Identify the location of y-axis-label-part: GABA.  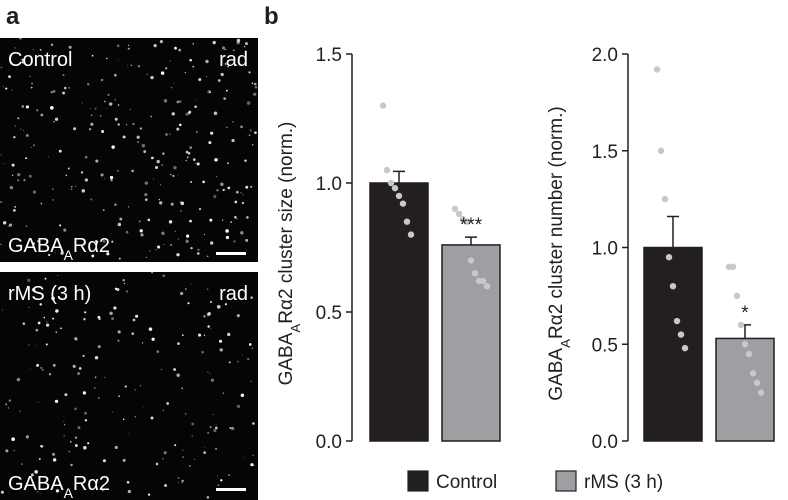
(286, 358).